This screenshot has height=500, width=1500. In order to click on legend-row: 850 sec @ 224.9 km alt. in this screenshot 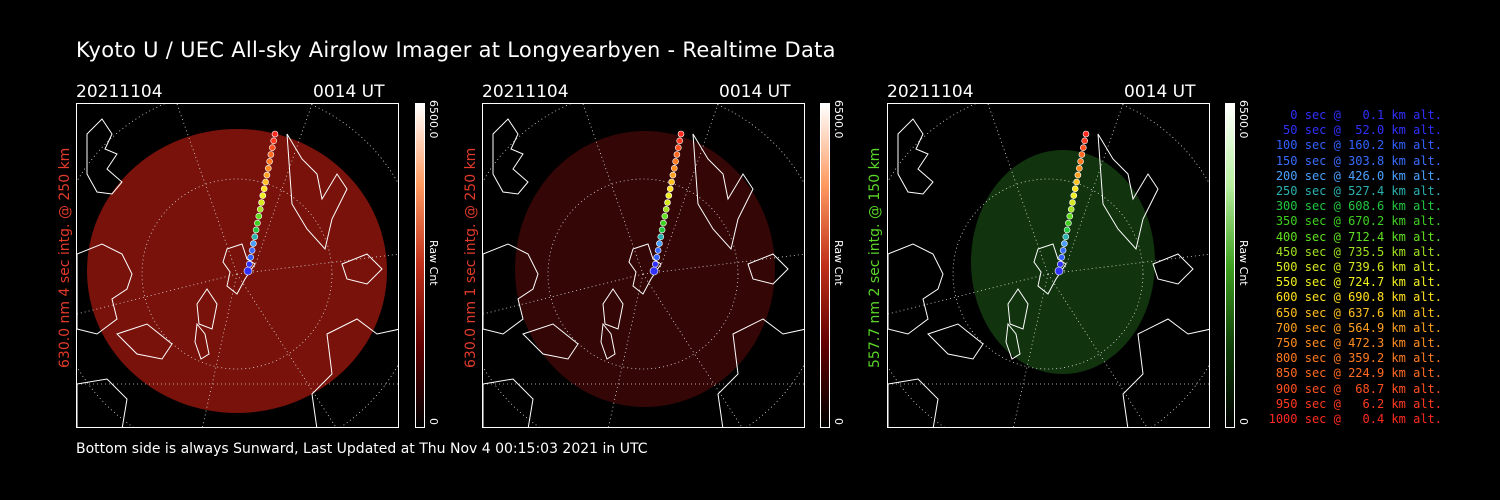, I will do `click(1358, 373)`.